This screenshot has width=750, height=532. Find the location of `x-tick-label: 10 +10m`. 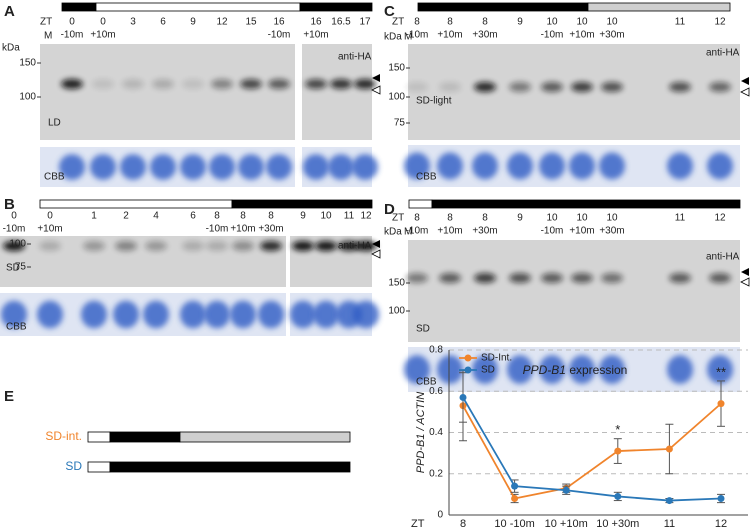

x-tick-label: 10 +10m is located at coordinates (566, 524).